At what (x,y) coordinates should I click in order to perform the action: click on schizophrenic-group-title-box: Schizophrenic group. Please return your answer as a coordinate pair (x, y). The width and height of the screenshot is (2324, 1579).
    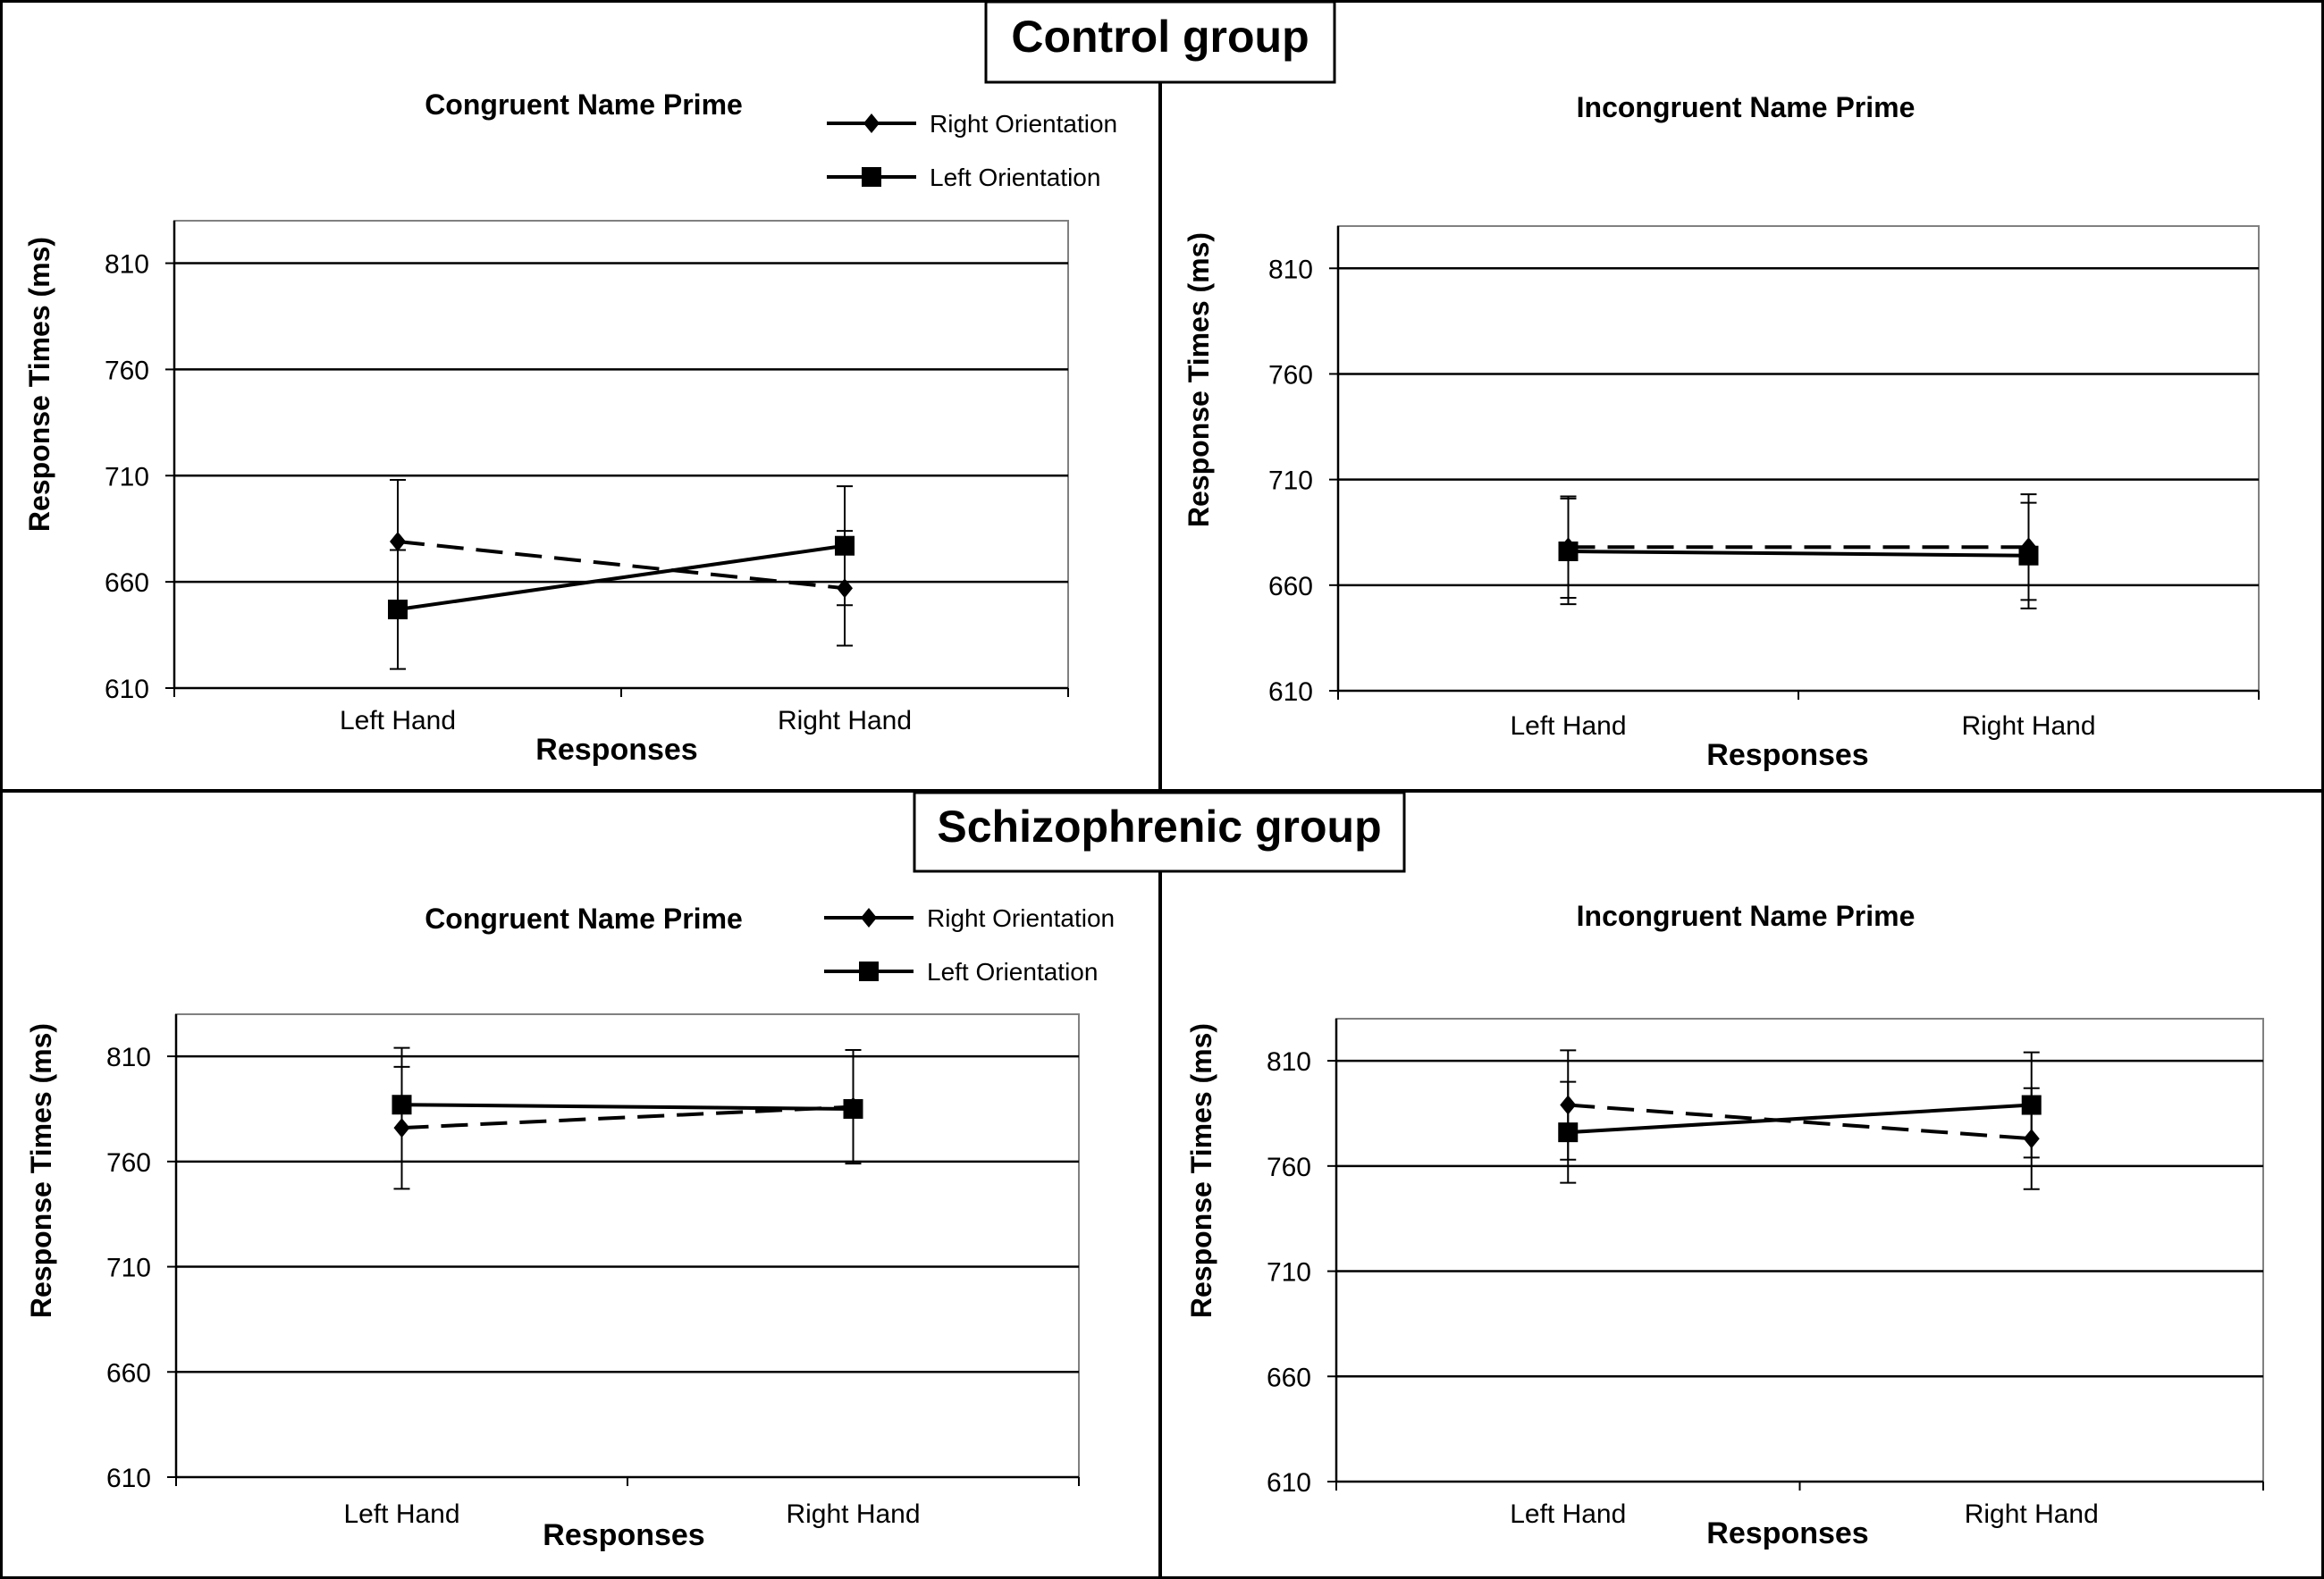
    Looking at the image, I should click on (1159, 832).